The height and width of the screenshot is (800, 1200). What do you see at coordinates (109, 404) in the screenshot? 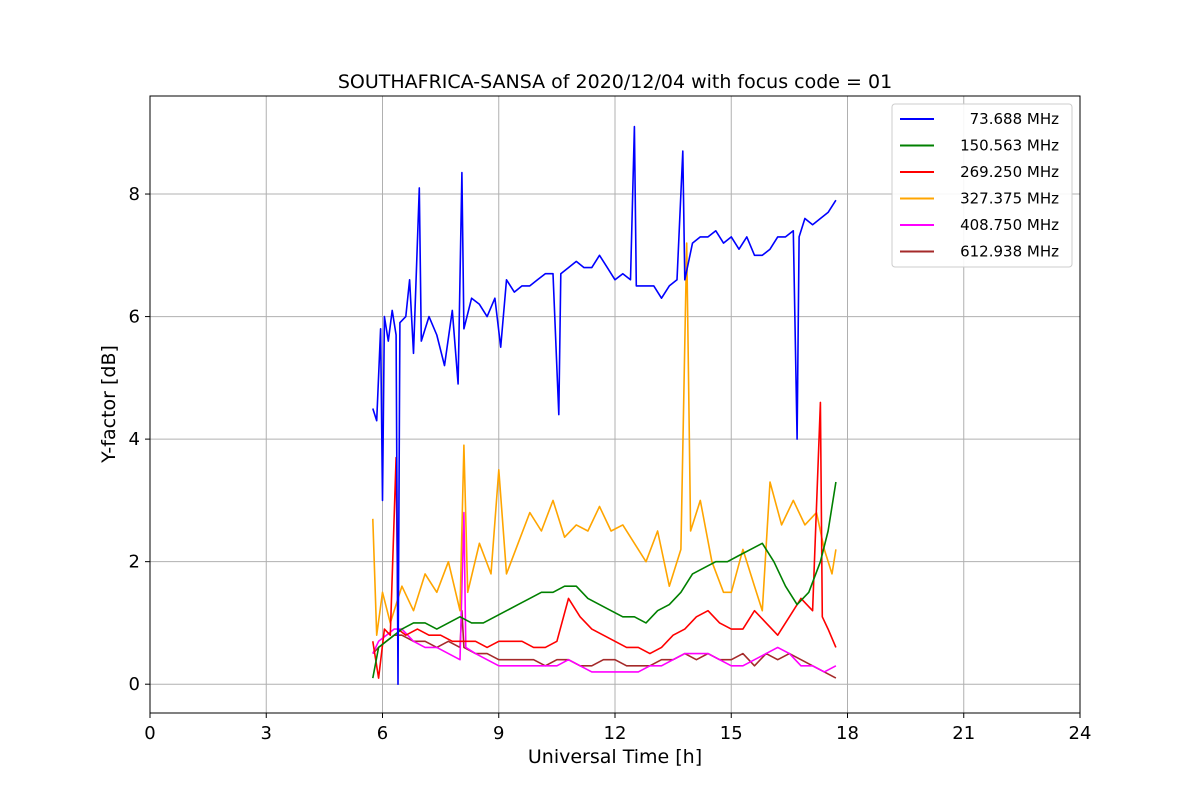
I see `y-axis-label: Y-factor [dB]` at bounding box center [109, 404].